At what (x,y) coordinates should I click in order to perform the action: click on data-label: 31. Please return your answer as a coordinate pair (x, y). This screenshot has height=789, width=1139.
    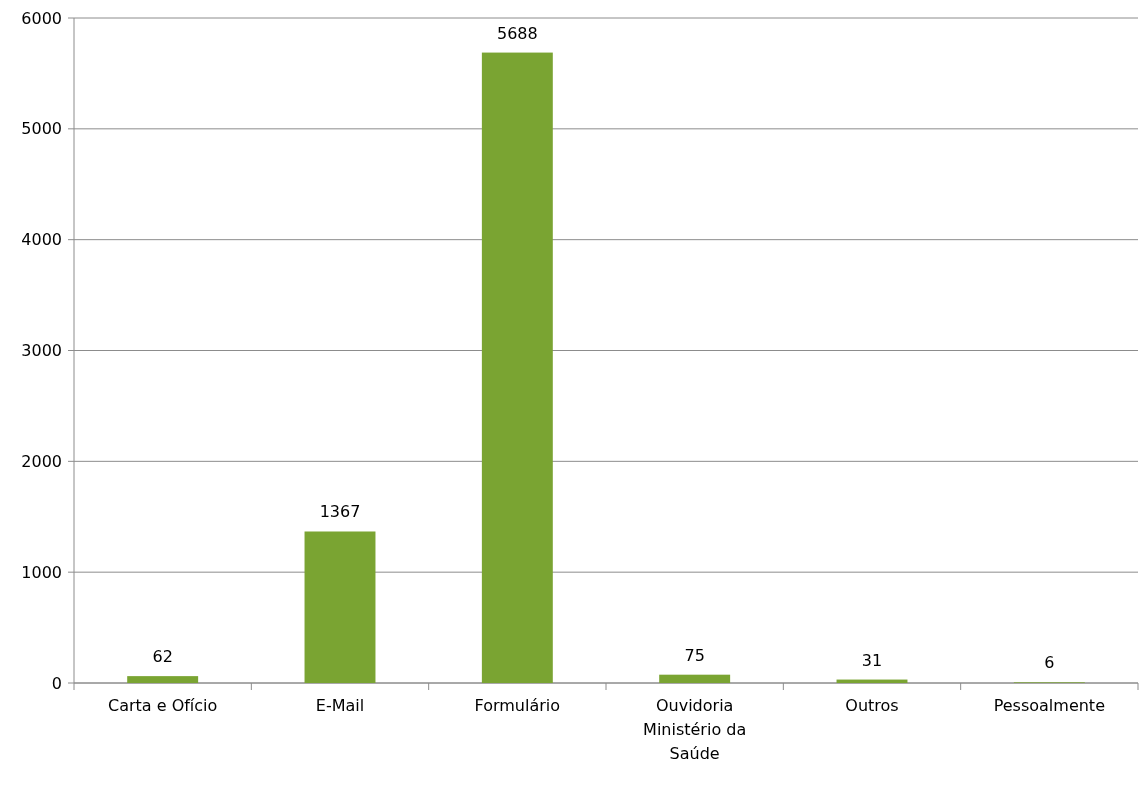
    Looking at the image, I should click on (872, 660).